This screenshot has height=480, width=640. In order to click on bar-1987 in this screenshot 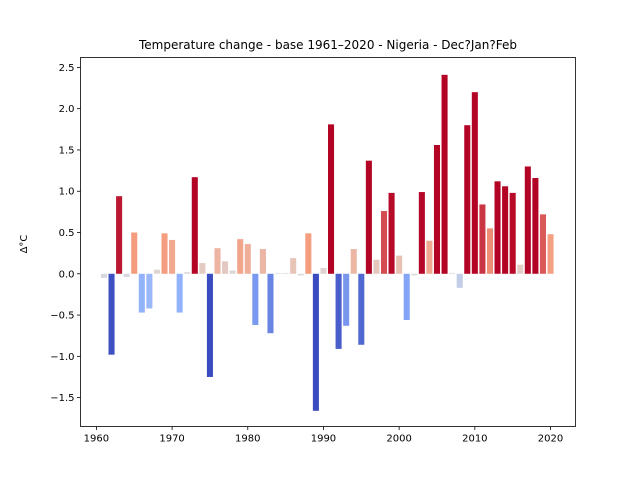, I will do `click(300, 274)`.